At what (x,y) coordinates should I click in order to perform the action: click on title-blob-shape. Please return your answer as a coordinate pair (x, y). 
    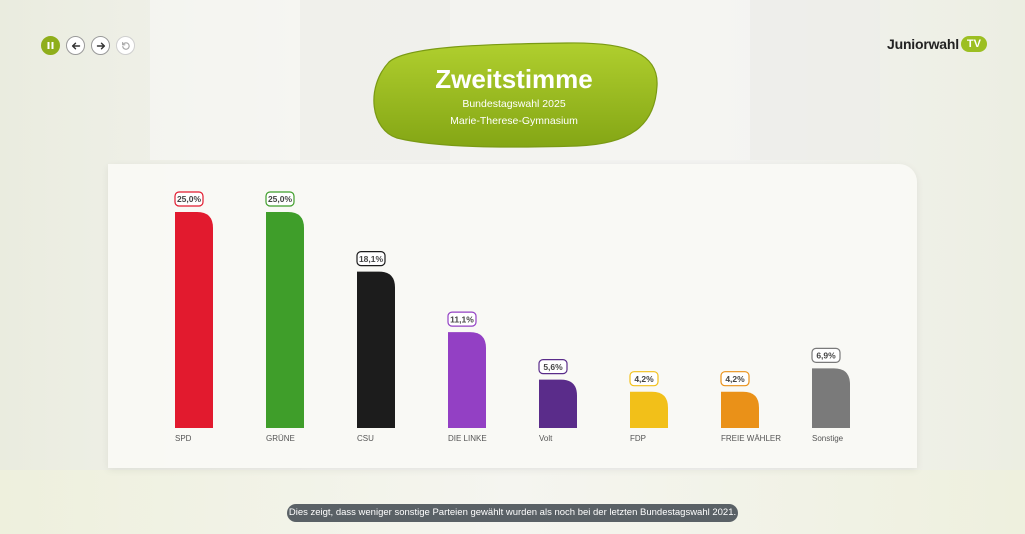
    Looking at the image, I should click on (515, 95).